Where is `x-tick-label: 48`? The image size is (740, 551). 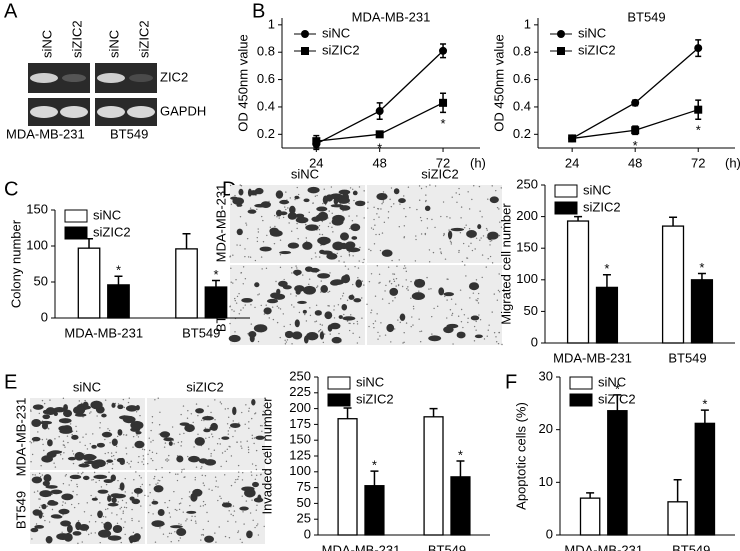 x-tick-label: 48 is located at coordinates (379, 162).